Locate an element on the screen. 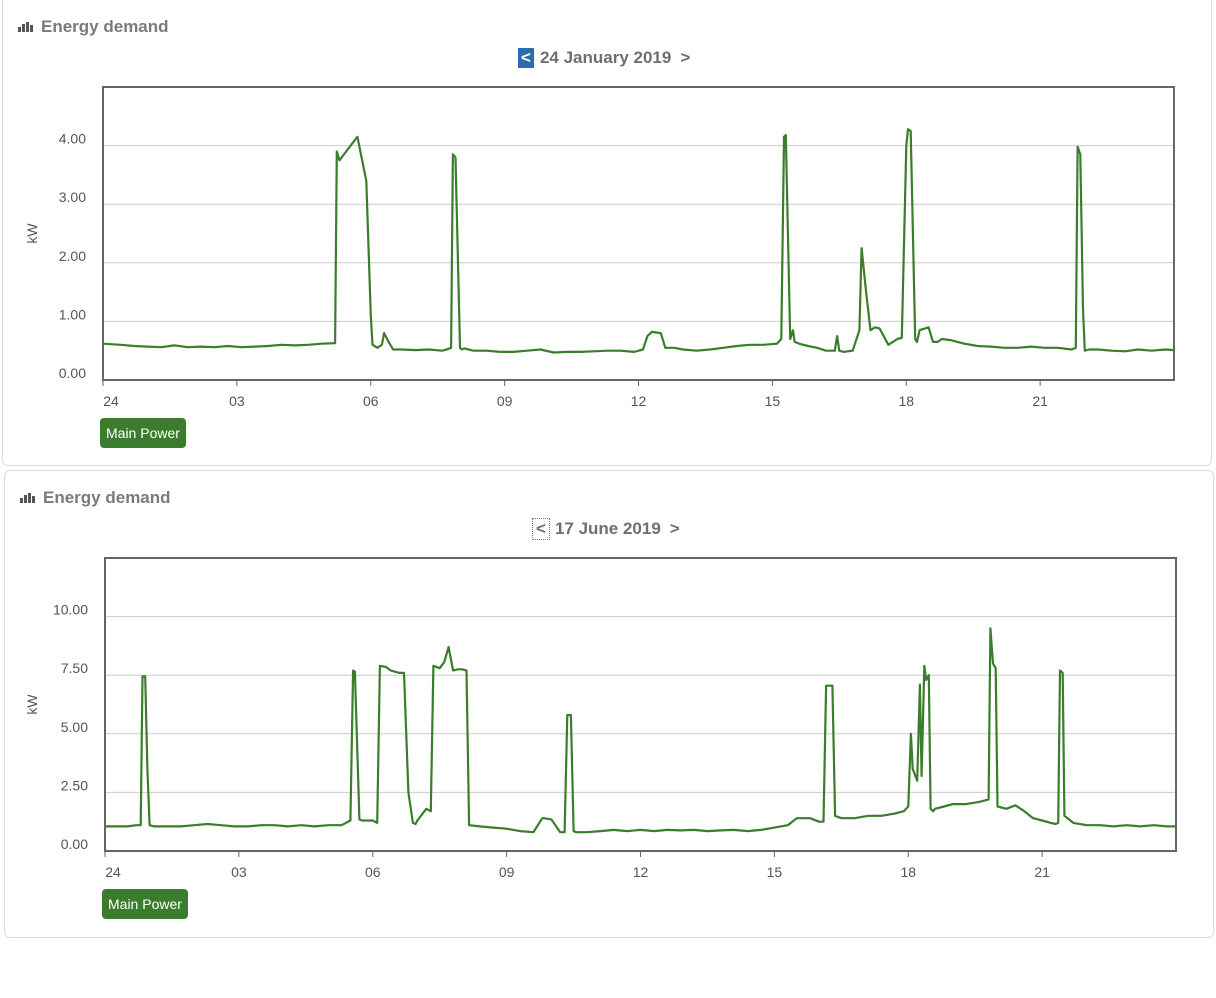  y-tick-label: 3.00 is located at coordinates (72, 197).